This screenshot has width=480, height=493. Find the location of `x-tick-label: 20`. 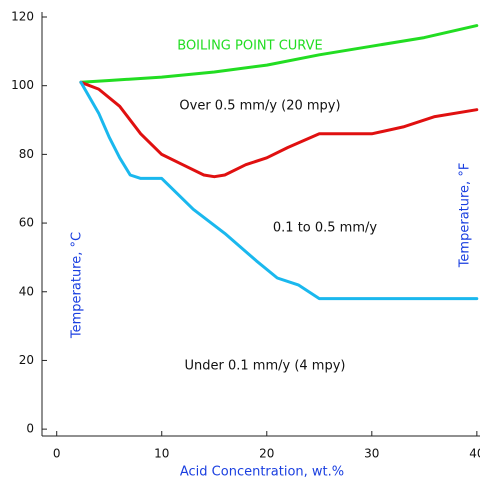

x-tick-label: 20 is located at coordinates (266, 454).